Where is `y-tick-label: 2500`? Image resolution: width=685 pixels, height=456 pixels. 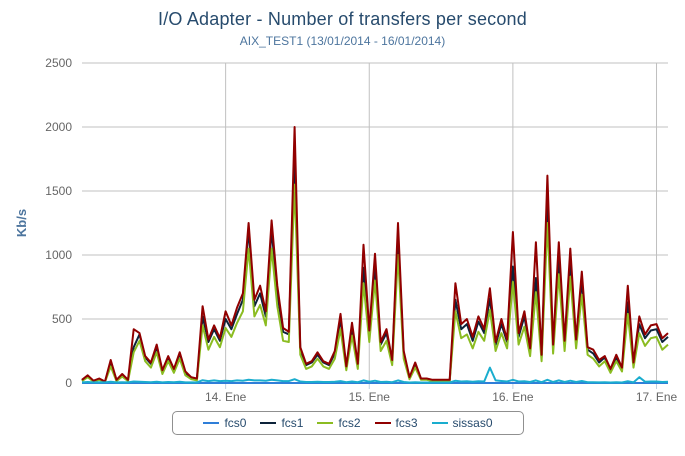 y-tick-label: 2500 is located at coordinates (58, 63).